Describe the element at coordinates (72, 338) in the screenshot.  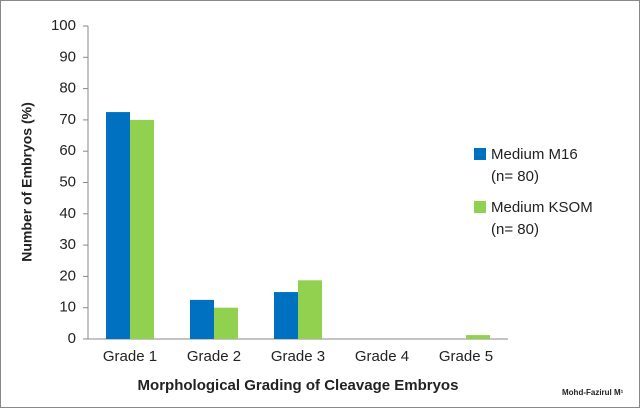
I see `y-tick-label: 0` at that location.